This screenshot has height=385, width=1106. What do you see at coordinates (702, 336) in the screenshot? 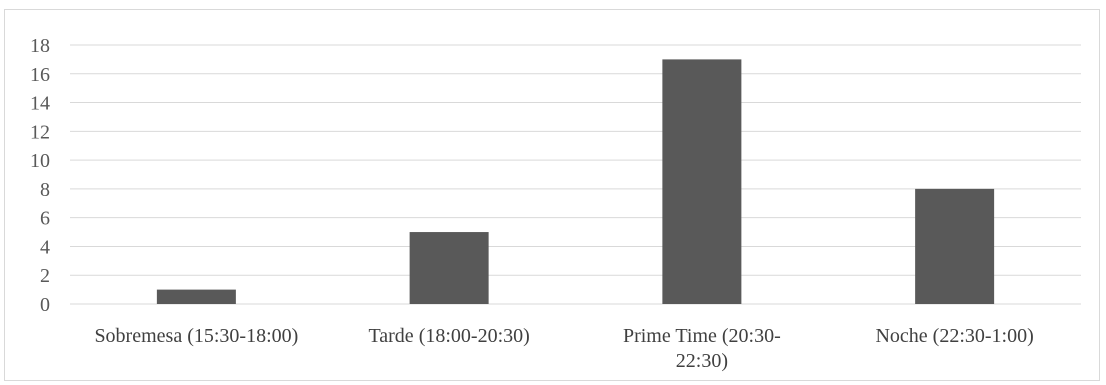
I see `x-category-label: Prime Time (20:30-` at bounding box center [702, 336].